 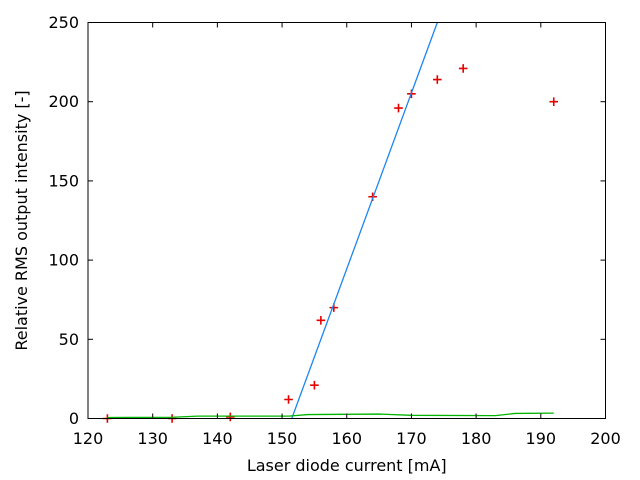 What do you see at coordinates (217, 438) in the screenshot?
I see `x-tick-label: 140` at bounding box center [217, 438].